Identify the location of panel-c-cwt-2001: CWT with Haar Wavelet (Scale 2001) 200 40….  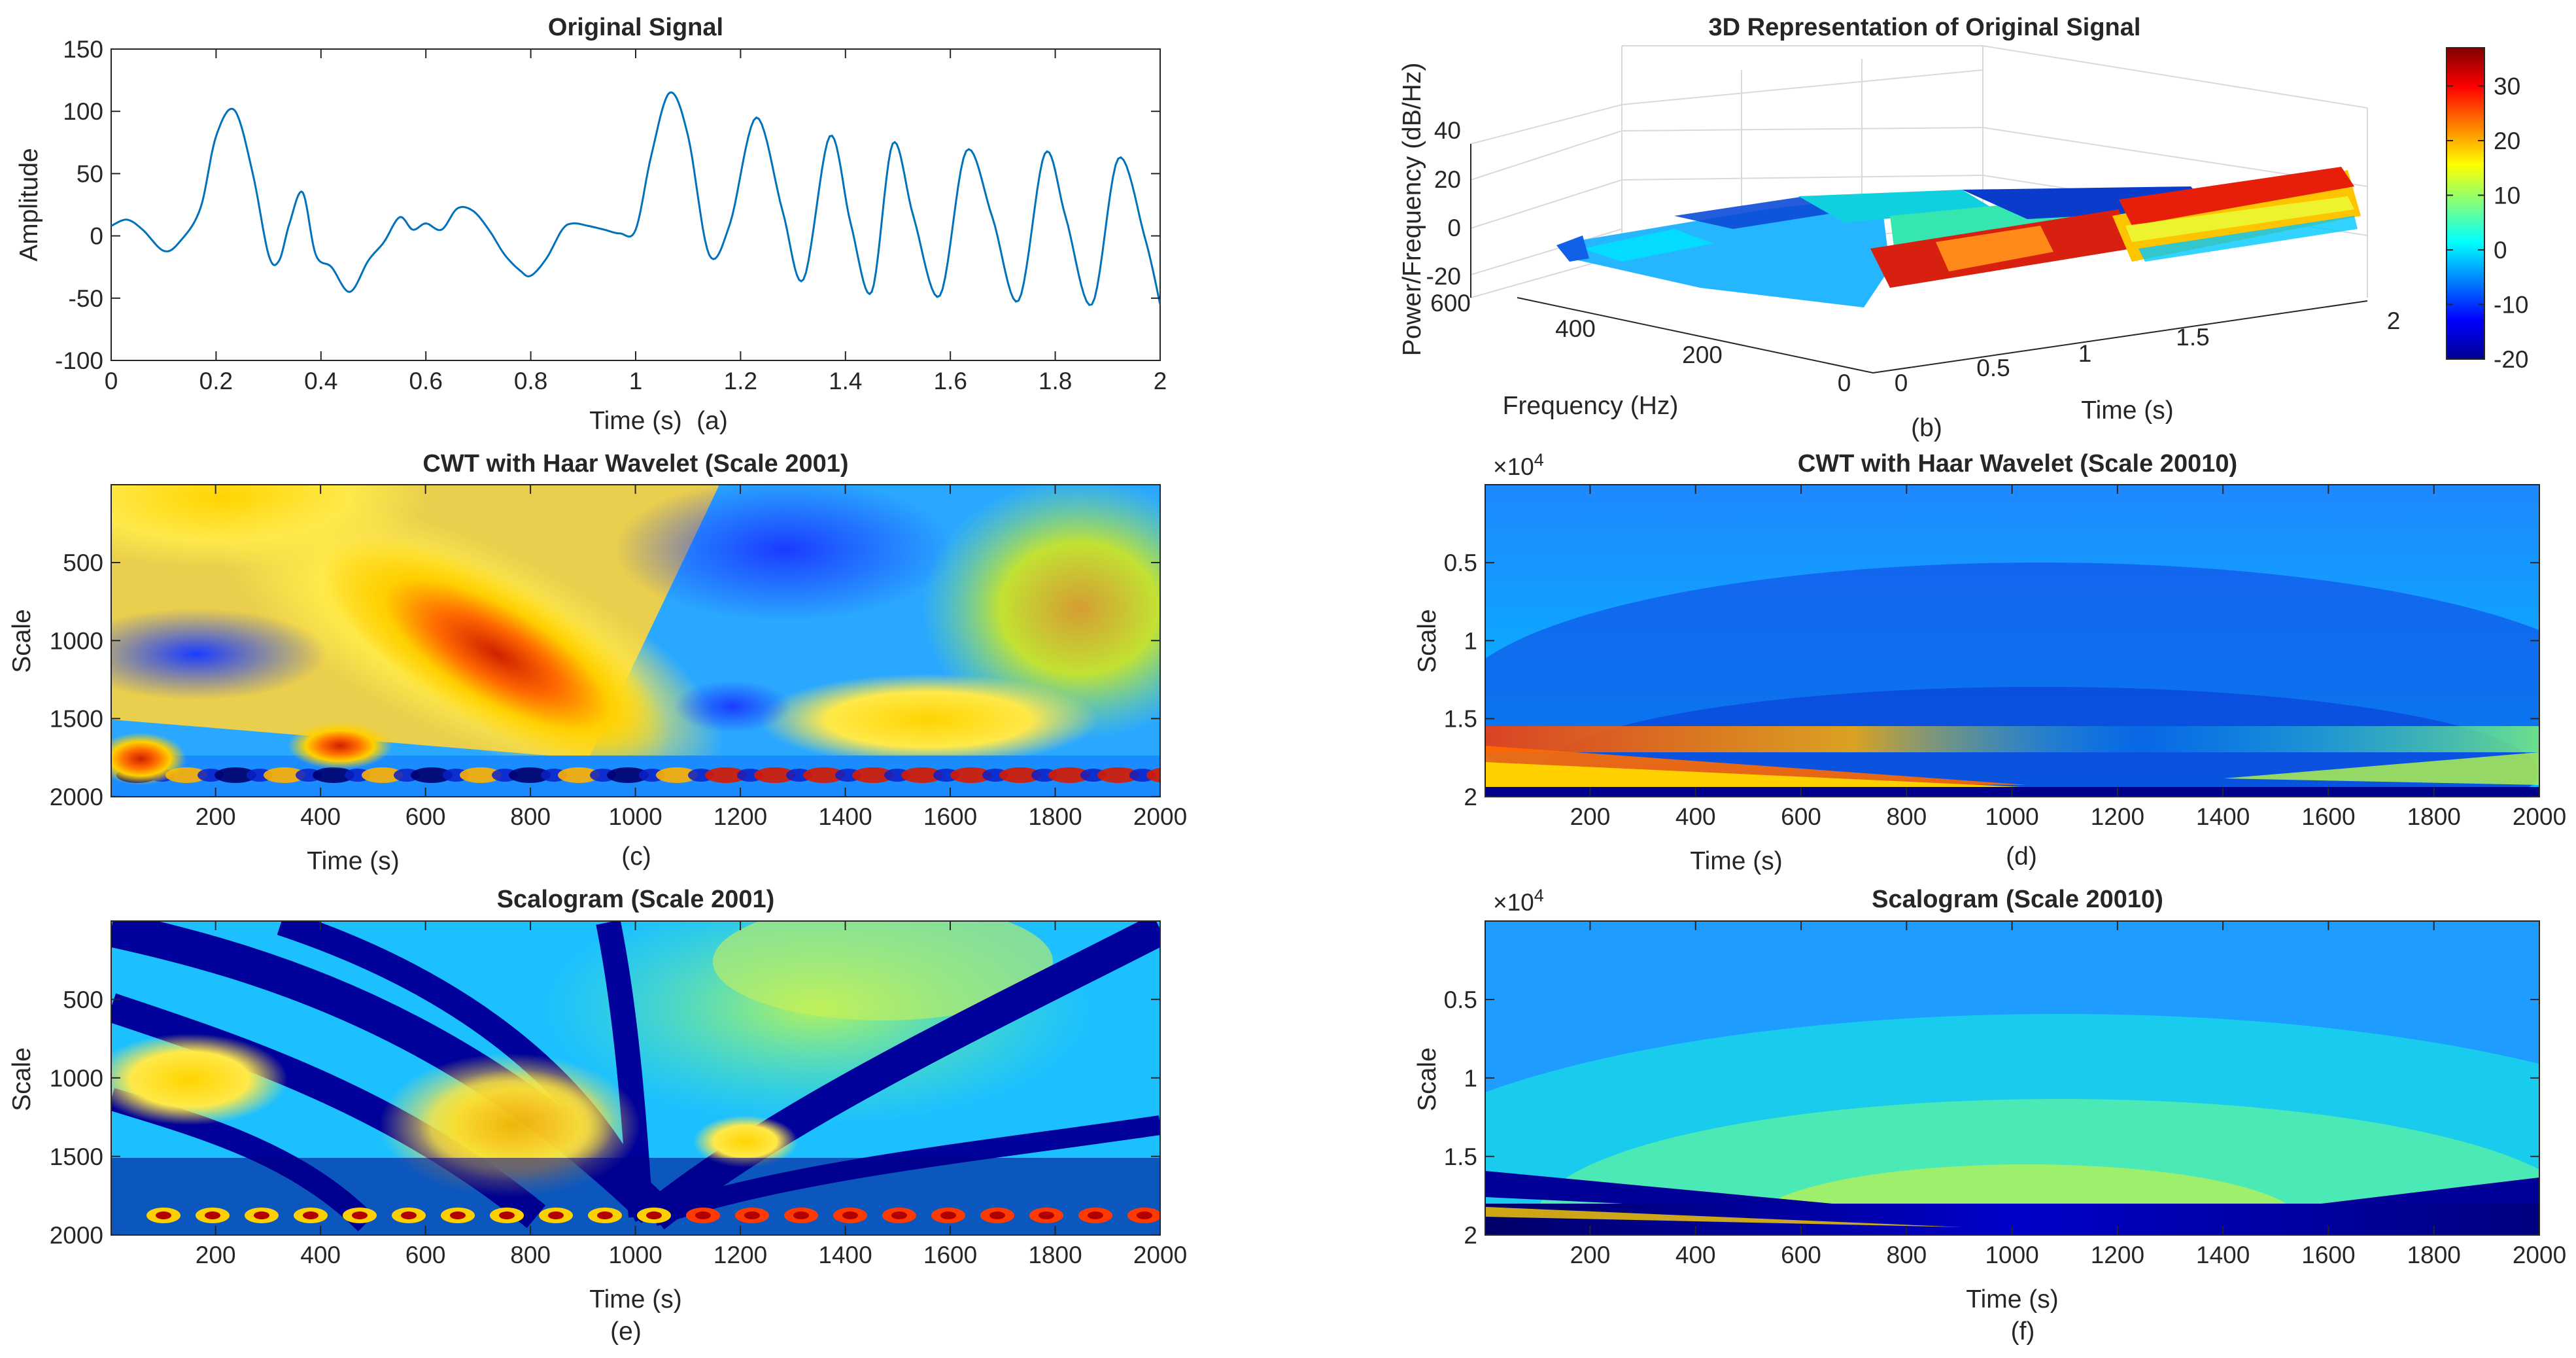
(606, 662).